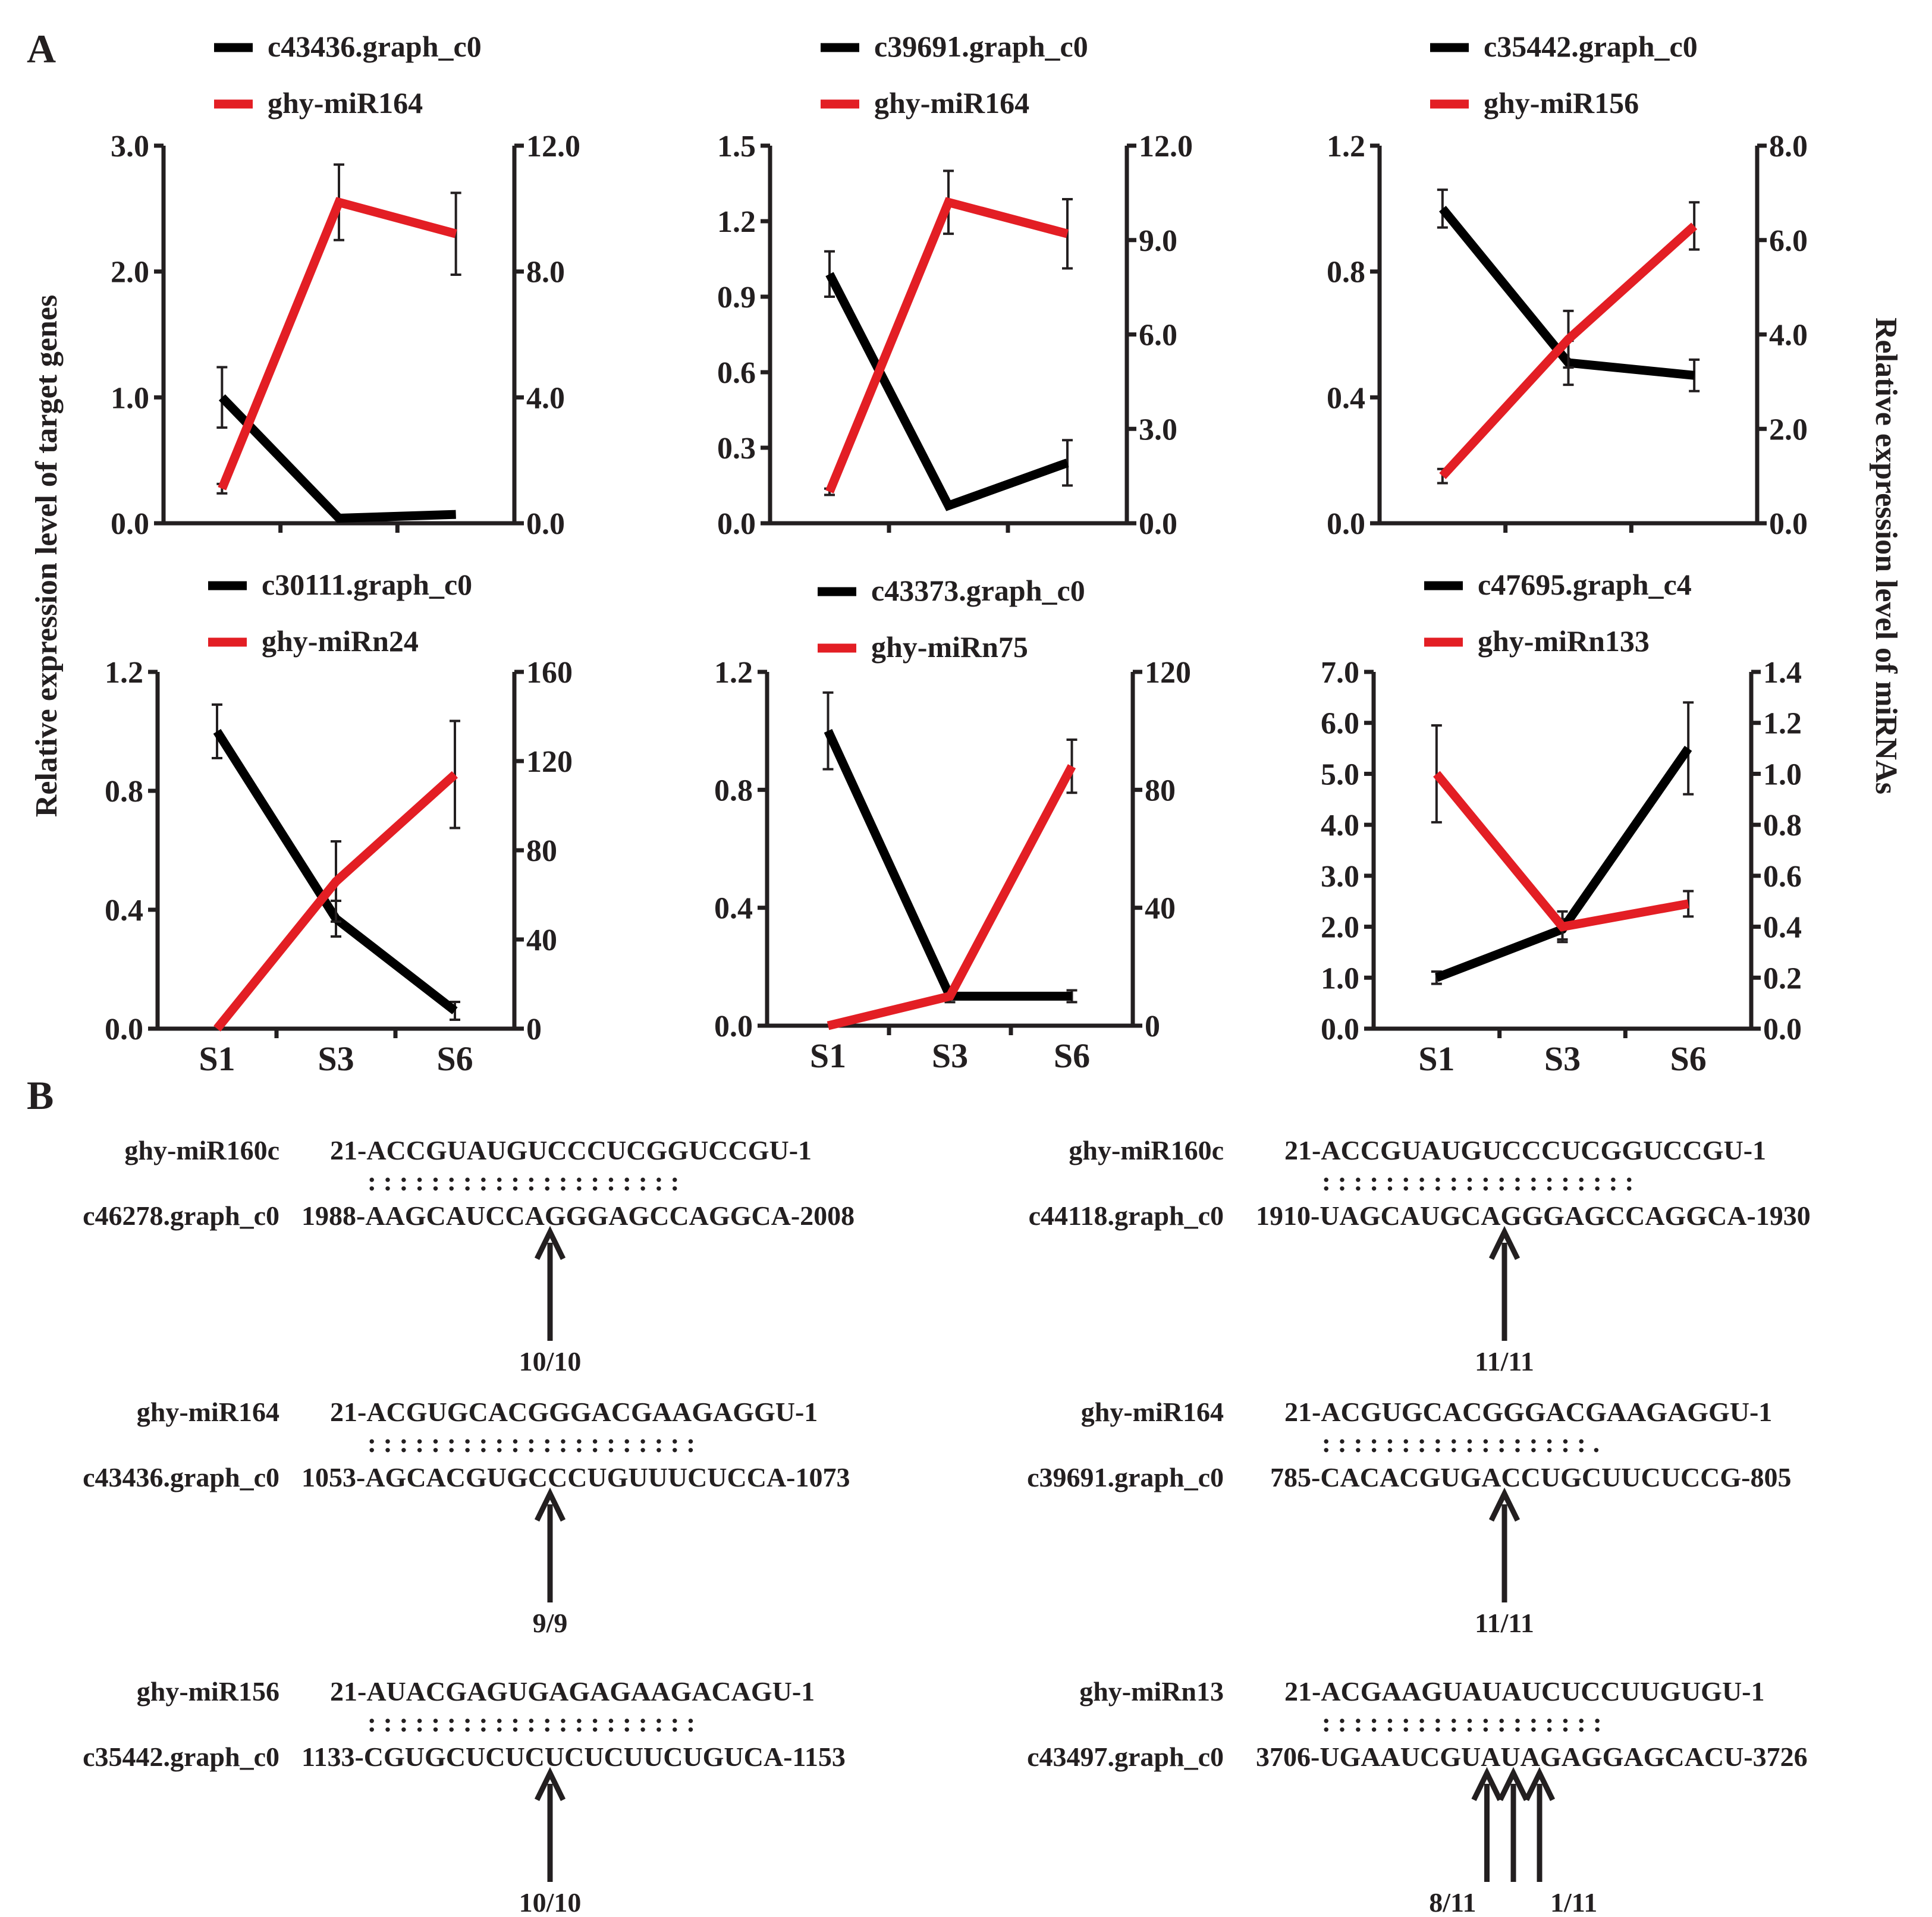 The height and width of the screenshot is (1917, 1932). I want to click on panel-label-b: B, so click(40, 1095).